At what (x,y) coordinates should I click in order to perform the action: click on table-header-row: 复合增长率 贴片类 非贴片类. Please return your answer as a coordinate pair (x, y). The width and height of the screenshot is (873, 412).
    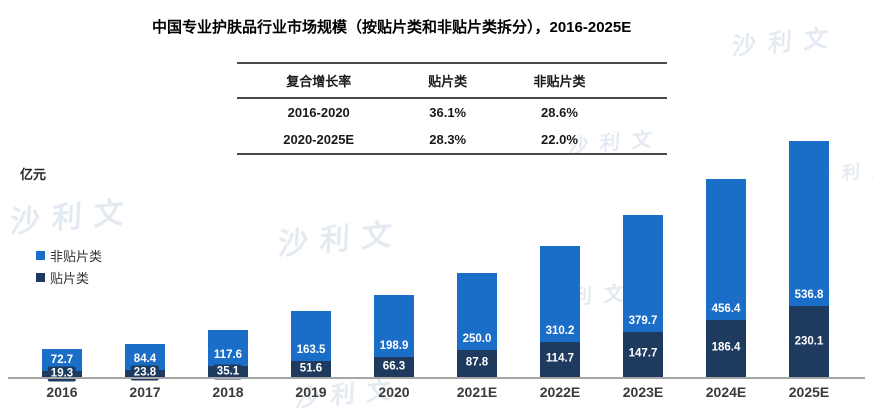
    Looking at the image, I should click on (452, 80).